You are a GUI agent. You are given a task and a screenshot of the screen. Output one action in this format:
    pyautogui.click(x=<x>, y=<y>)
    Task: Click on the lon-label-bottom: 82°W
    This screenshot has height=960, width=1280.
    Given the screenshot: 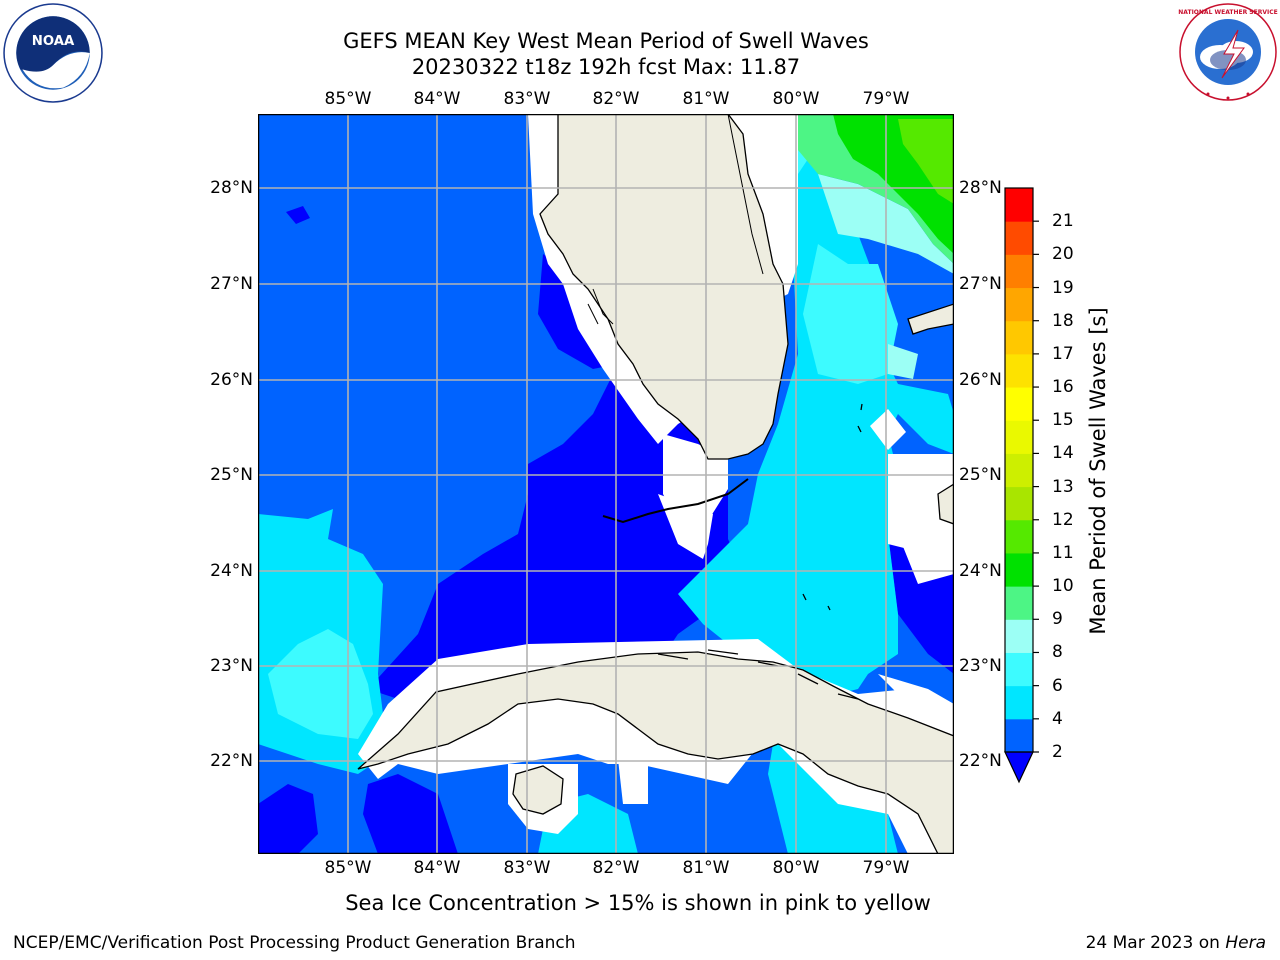 What is the action you would take?
    pyautogui.click(x=616, y=868)
    